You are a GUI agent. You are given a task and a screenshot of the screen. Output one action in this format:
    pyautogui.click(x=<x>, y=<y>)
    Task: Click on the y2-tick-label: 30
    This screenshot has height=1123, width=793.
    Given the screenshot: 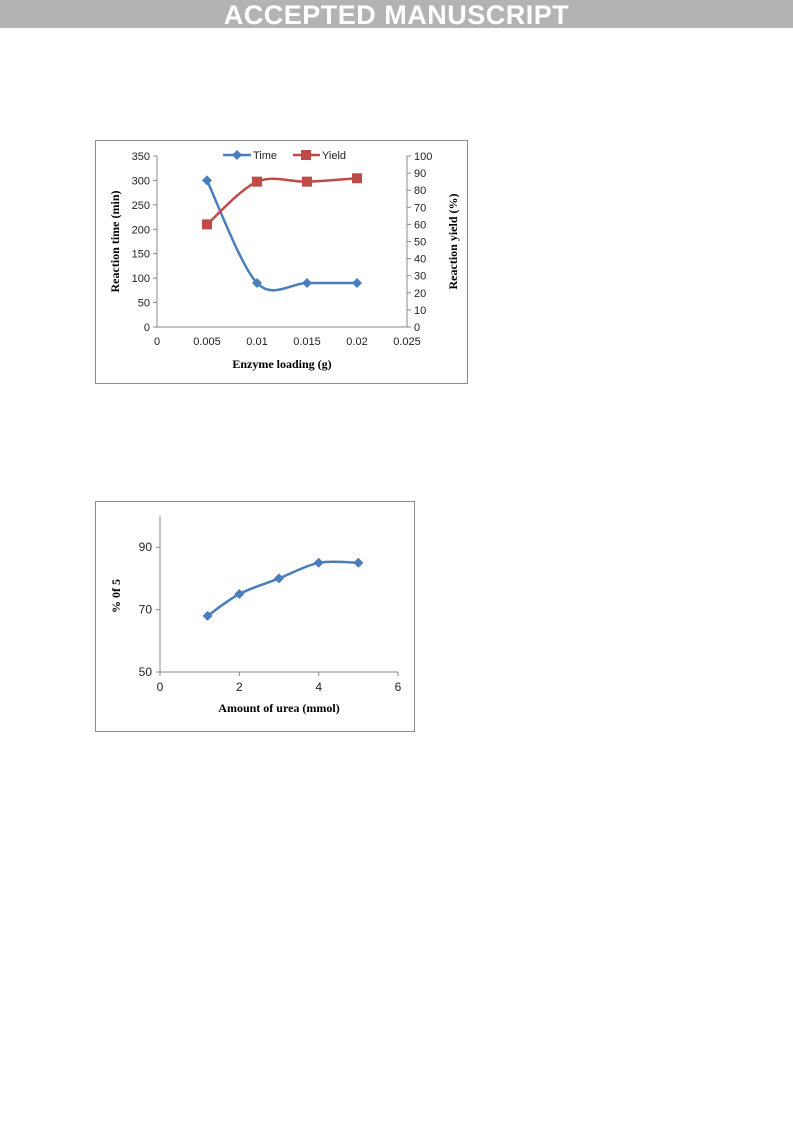 What is the action you would take?
    pyautogui.click(x=420, y=277)
    